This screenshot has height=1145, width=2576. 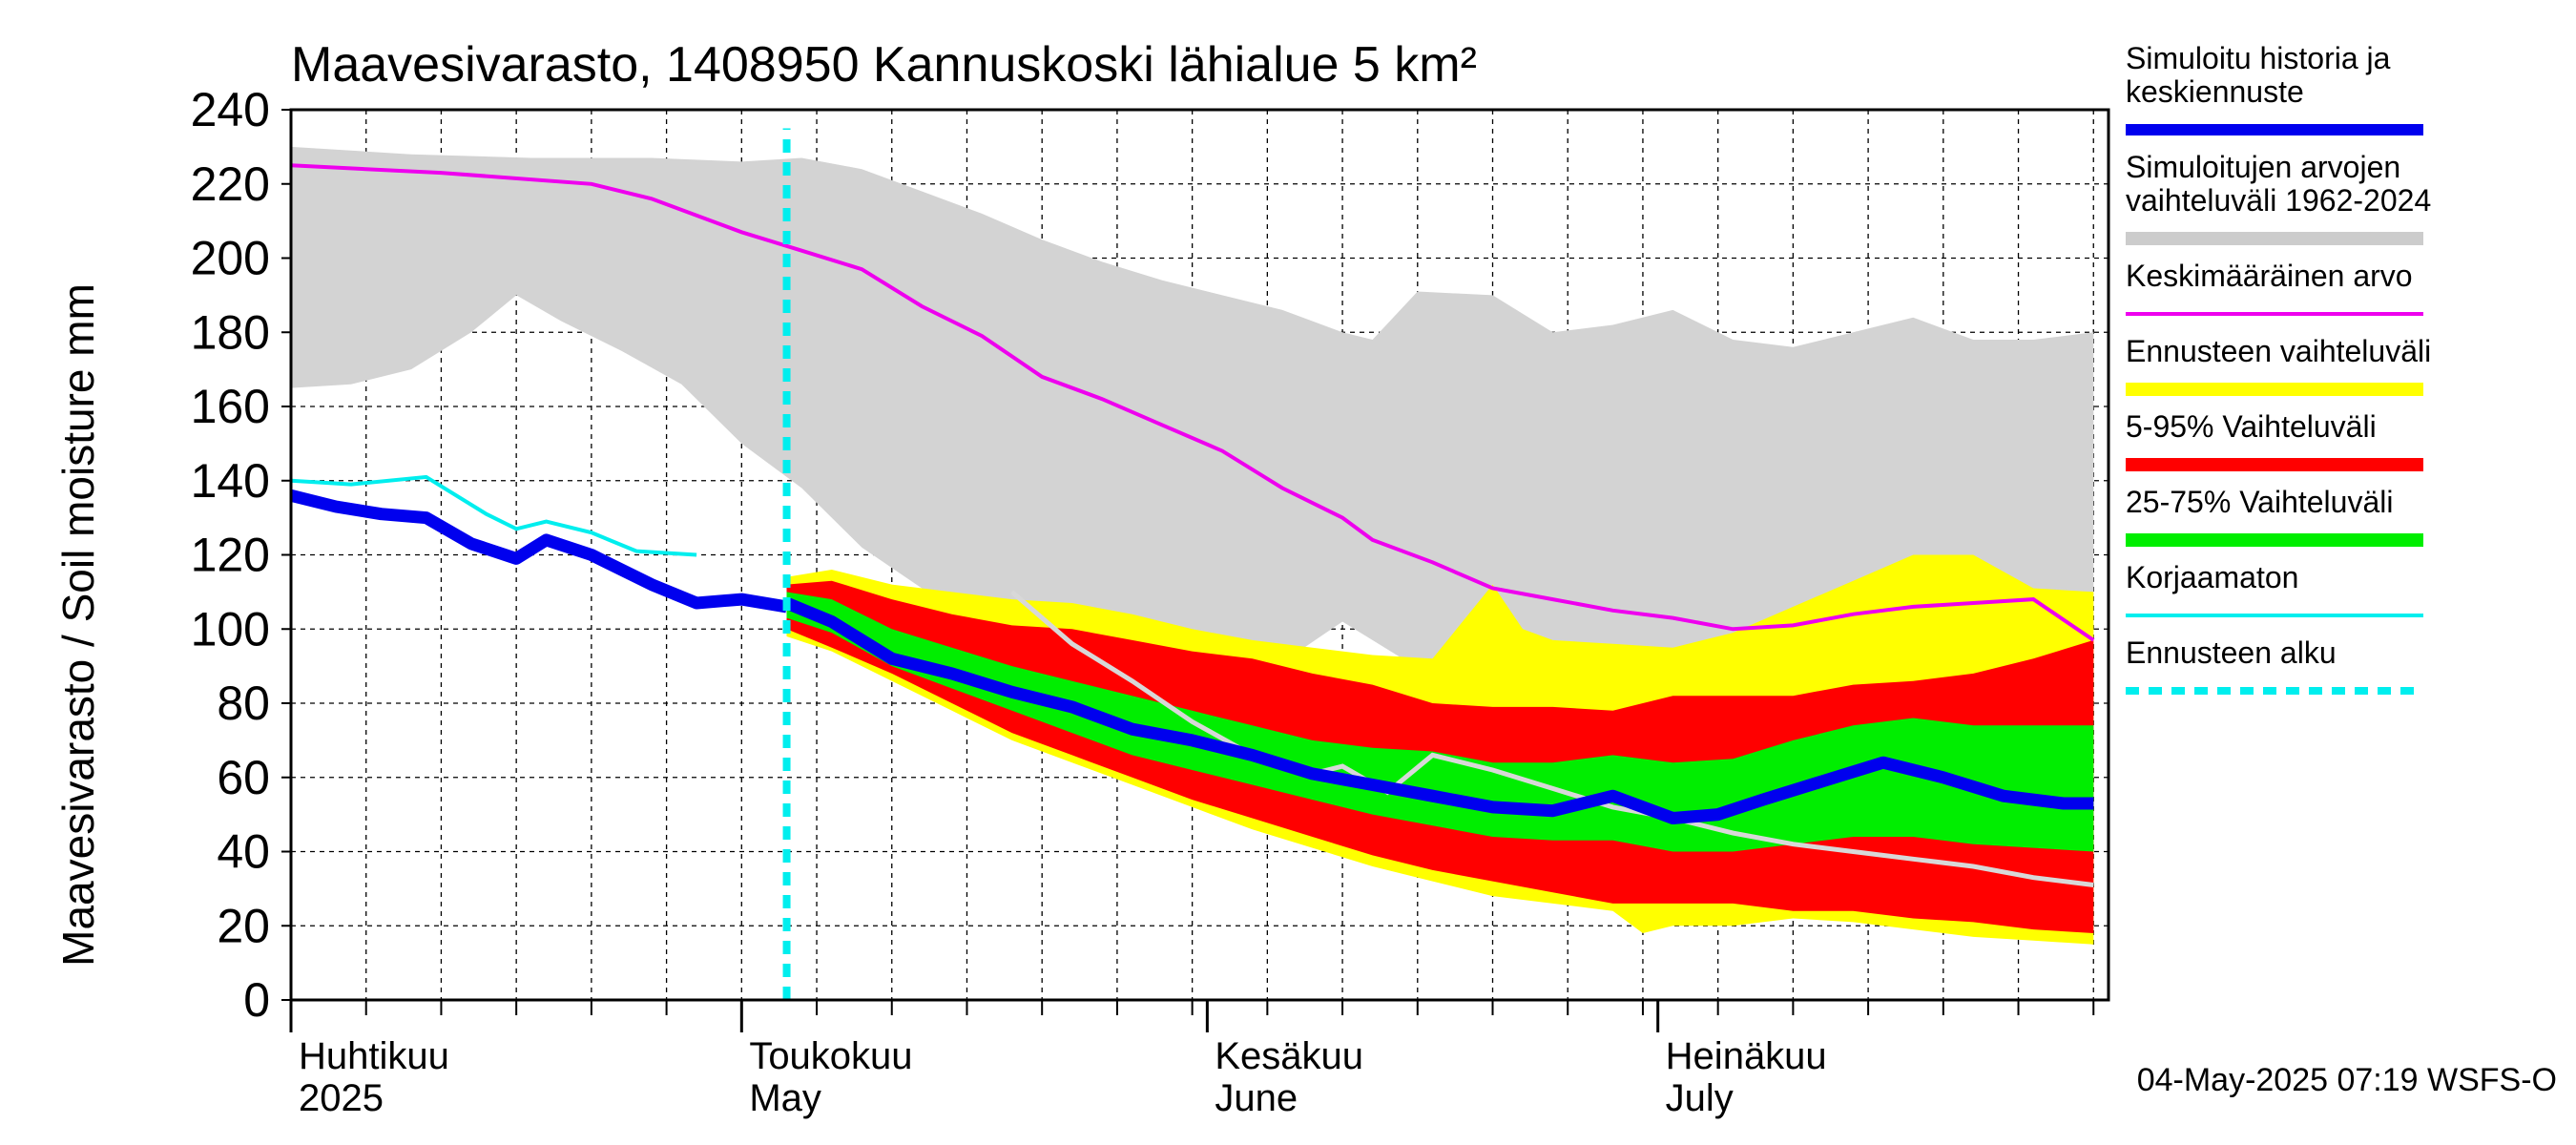 What do you see at coordinates (78, 625) in the screenshot?
I see `y-axis-label: Maavesivarasto / Soil moisture mm` at bounding box center [78, 625].